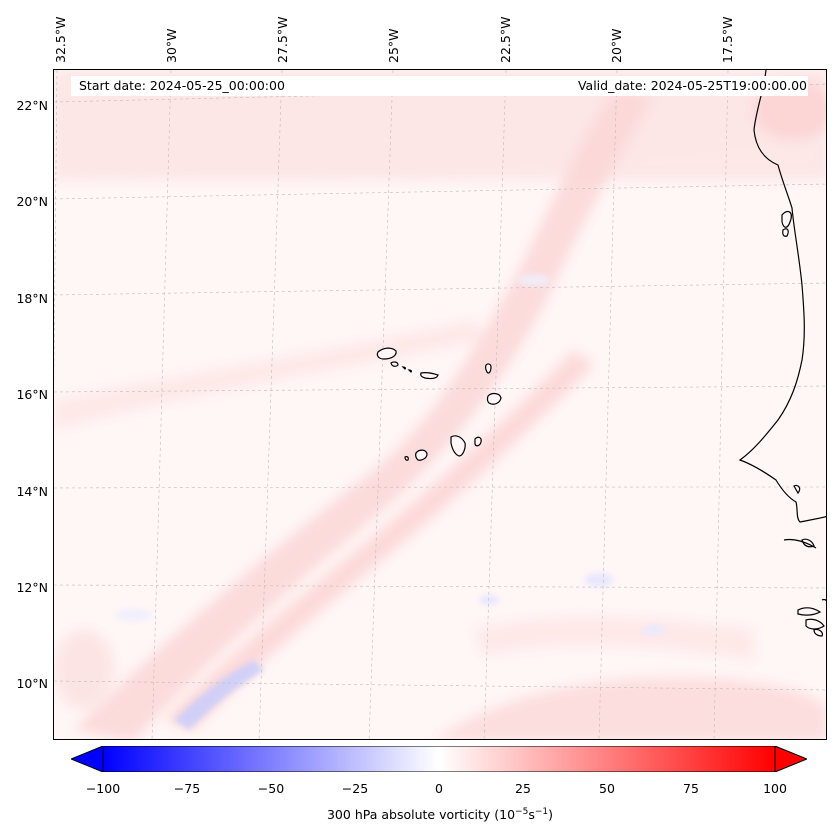 This screenshot has height=839, width=837. I want to click on colorbar-tick-50: 50, so click(607, 788).